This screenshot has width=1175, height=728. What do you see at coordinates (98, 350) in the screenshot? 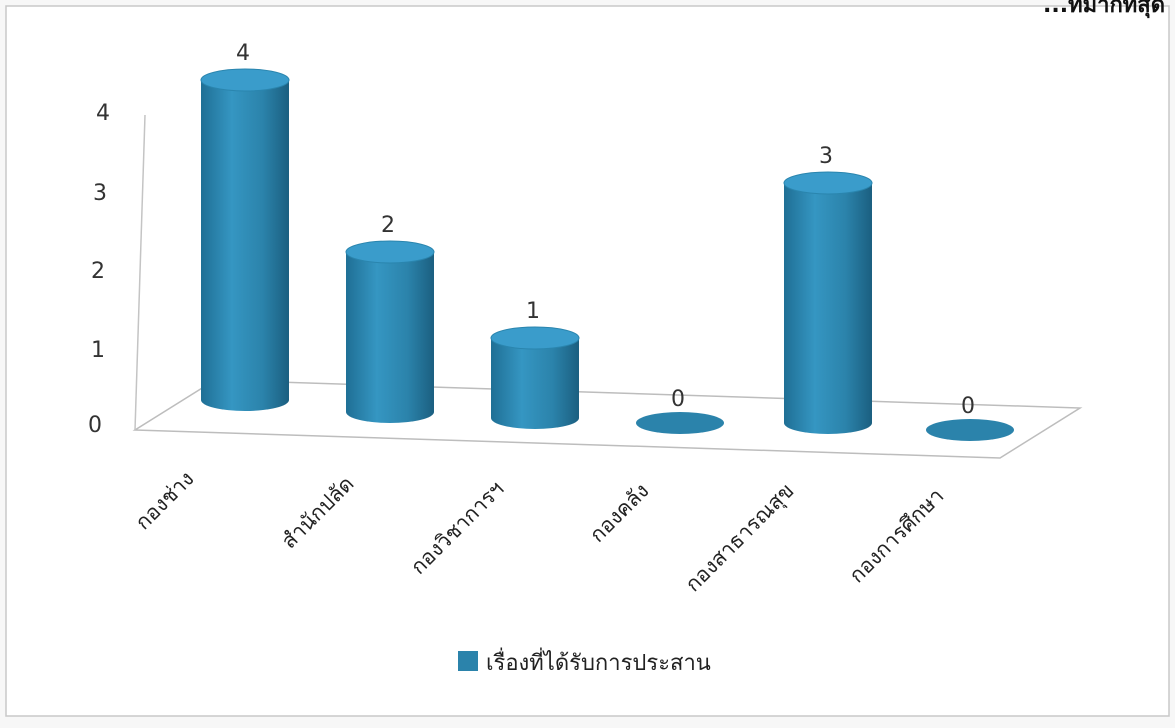
I see `y-tick-label: 1` at bounding box center [98, 350].